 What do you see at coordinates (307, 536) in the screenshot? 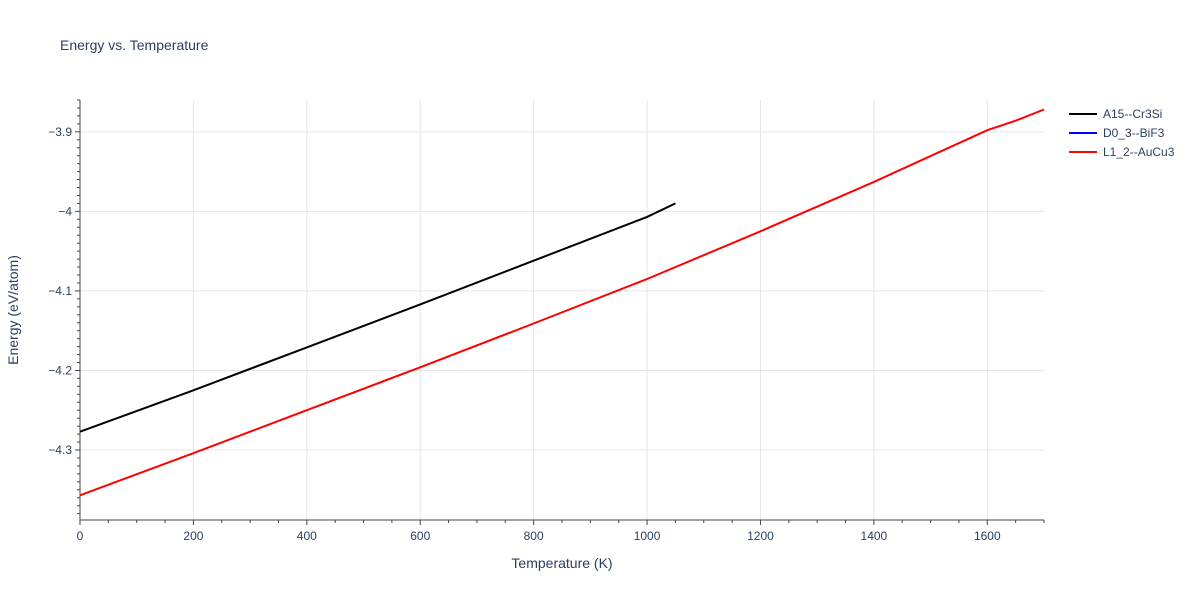
I see `x-tick-label: 400` at bounding box center [307, 536].